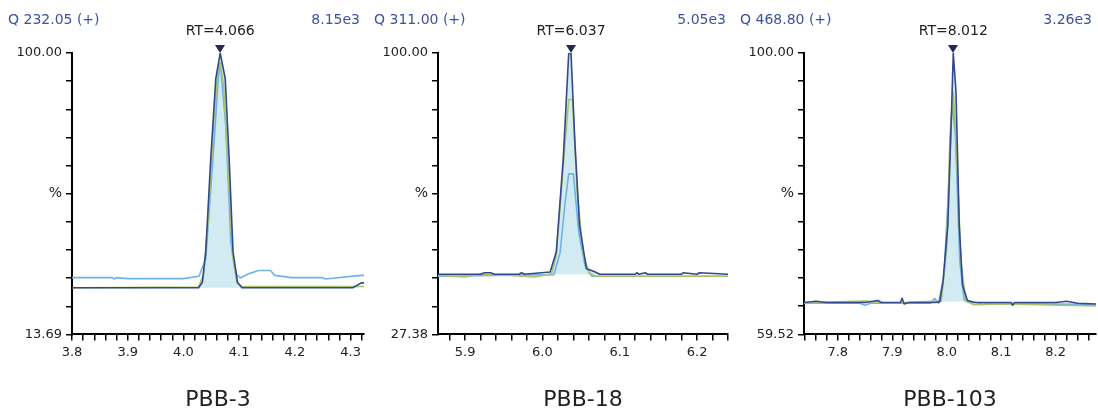 Image resolution: width=1098 pixels, height=418 pixels. Describe the element at coordinates (465, 351) in the screenshot. I see `x-tick-label: 5.9` at that location.